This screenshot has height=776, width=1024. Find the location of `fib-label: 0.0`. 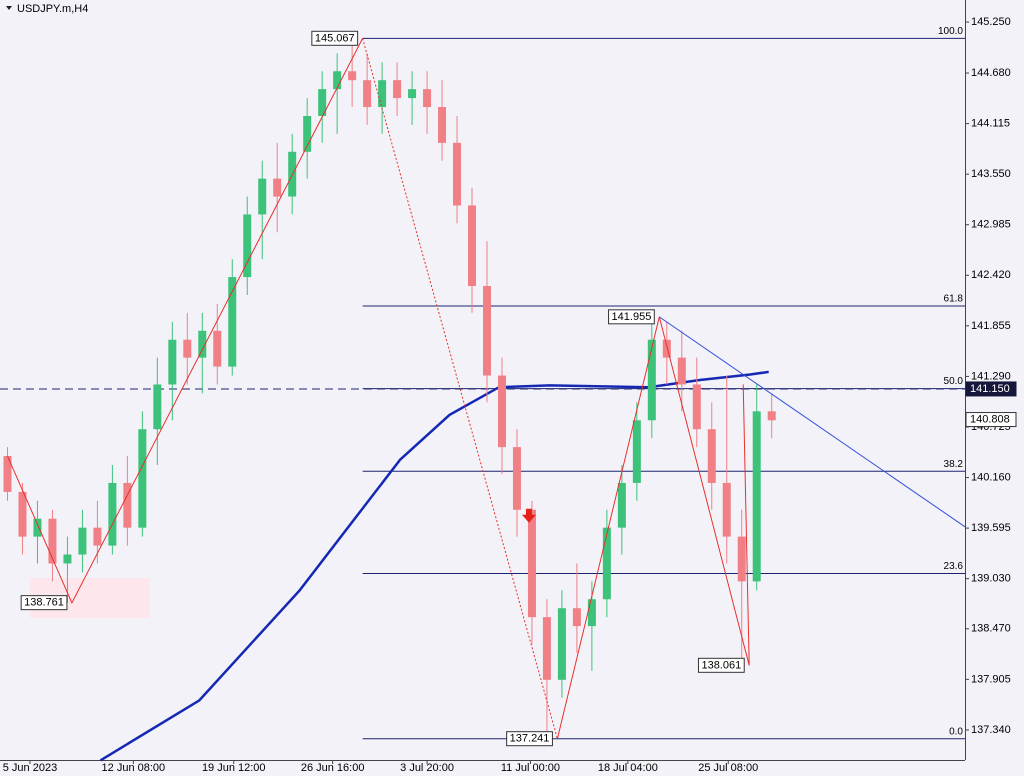

fib-label: 0.0 is located at coordinates (956, 731).